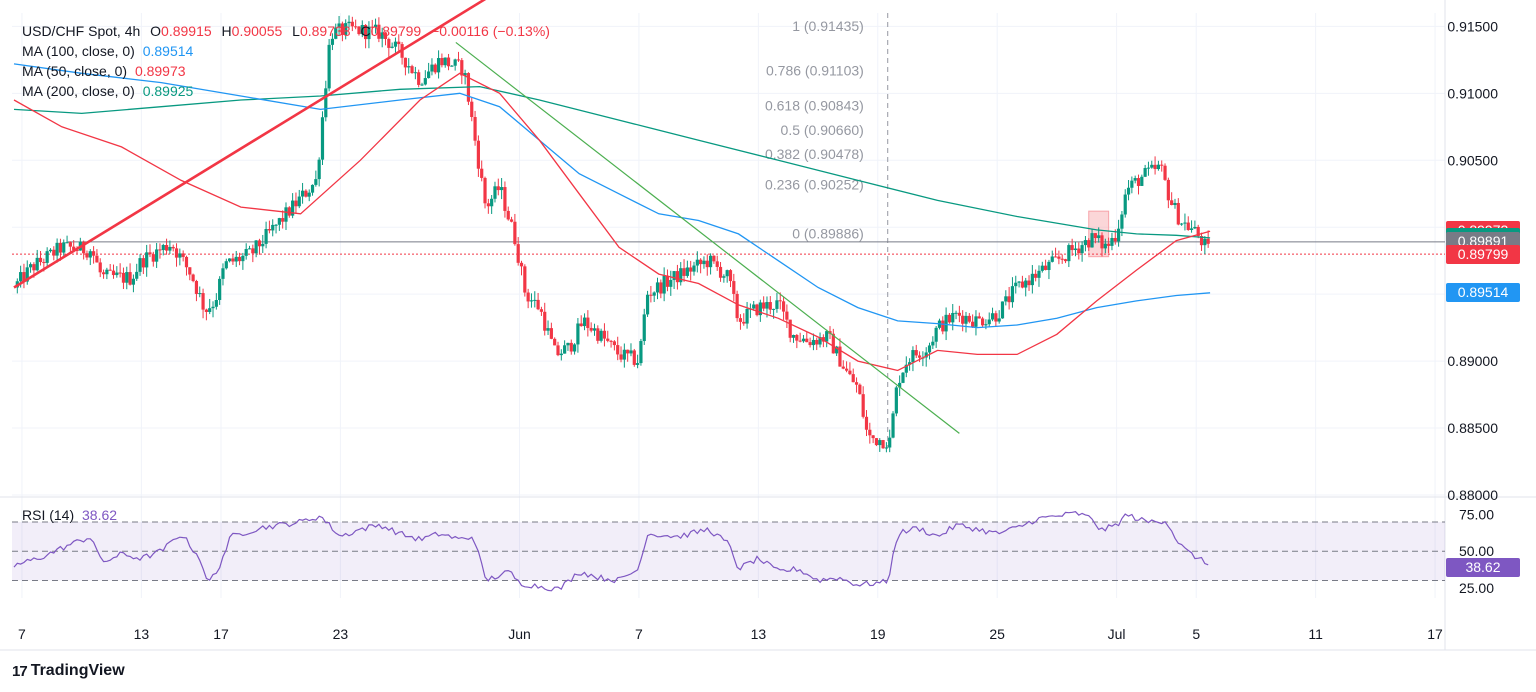 The width and height of the screenshot is (1536, 692). I want to click on ma50-legend: MA (50, close, 0) 0.89973, so click(104, 71).